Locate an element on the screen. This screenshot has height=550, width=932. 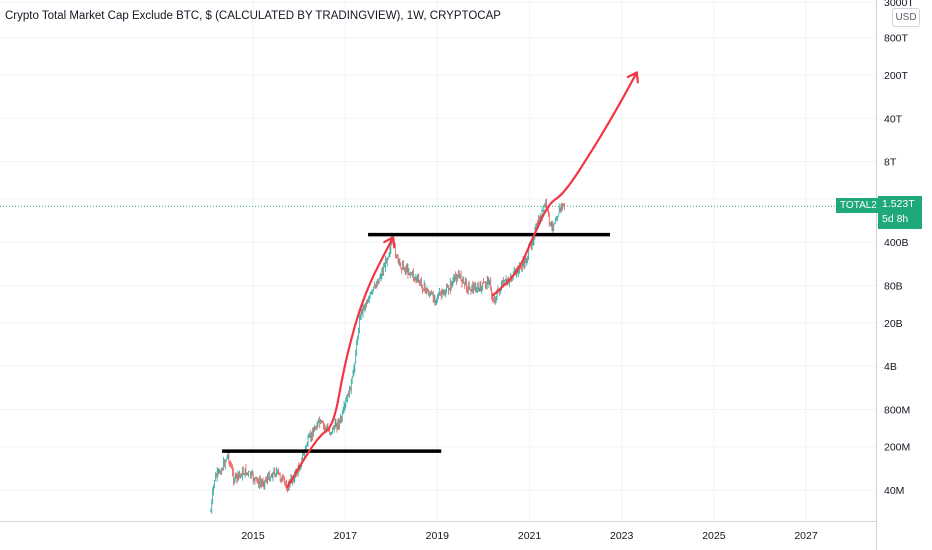
price-value: 1.523T is located at coordinates (898, 204).